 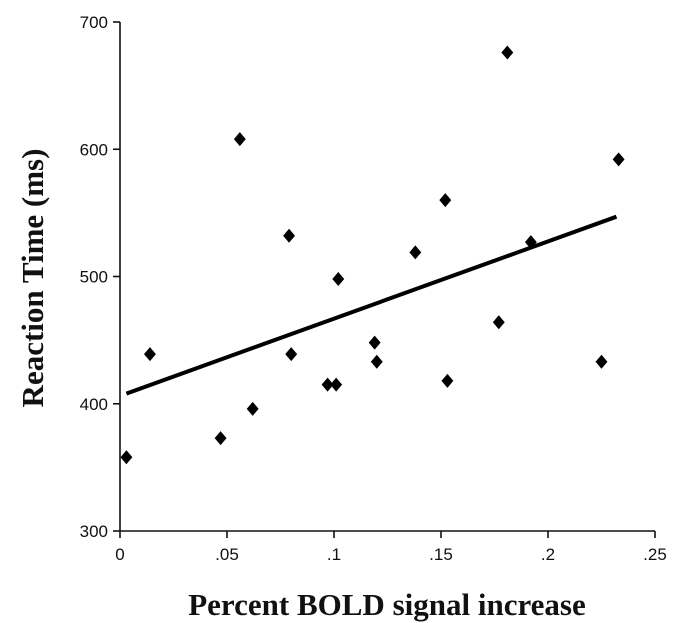 What do you see at coordinates (94, 404) in the screenshot?
I see `y-tick-label: 400` at bounding box center [94, 404].